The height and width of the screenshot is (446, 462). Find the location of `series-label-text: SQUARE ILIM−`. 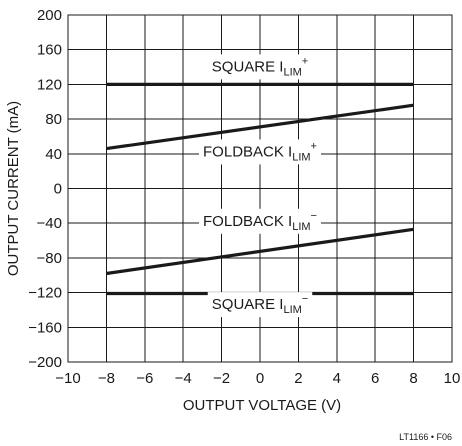

series-label-text: SQUARE ILIM− is located at coordinates (260, 304).